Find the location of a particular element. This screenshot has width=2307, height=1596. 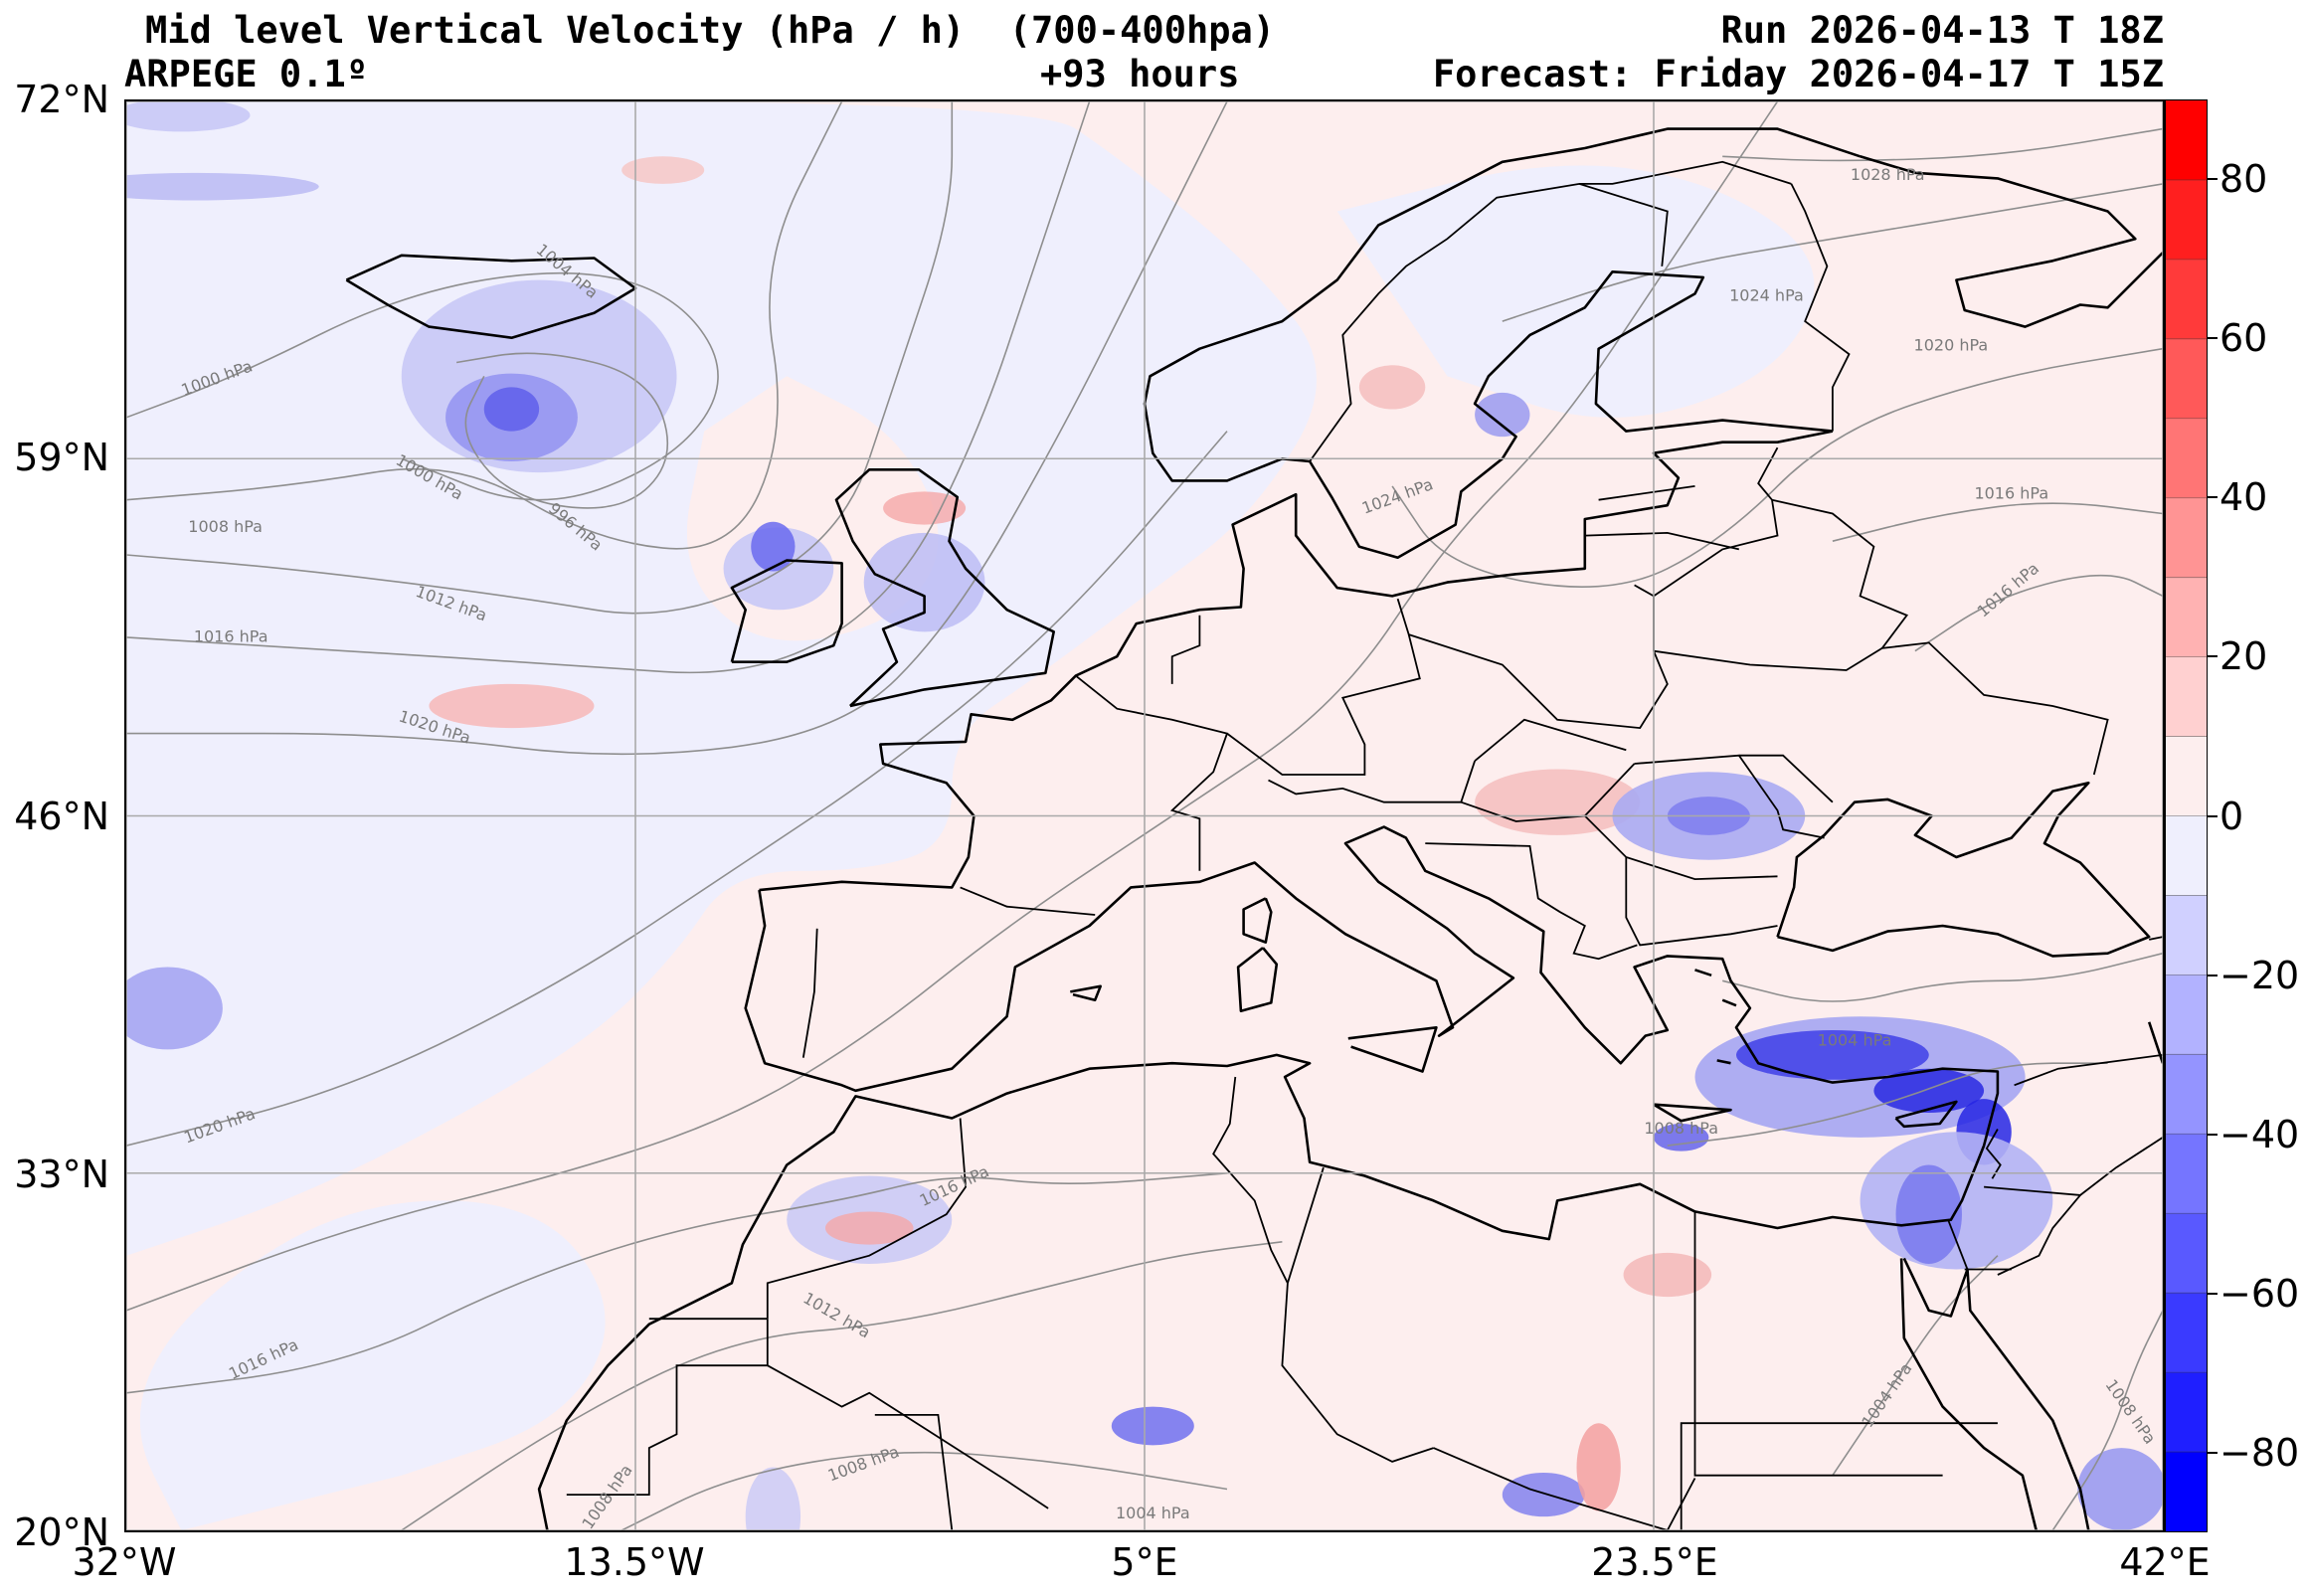

lat-tick-label: 33°N is located at coordinates (61, 1174).